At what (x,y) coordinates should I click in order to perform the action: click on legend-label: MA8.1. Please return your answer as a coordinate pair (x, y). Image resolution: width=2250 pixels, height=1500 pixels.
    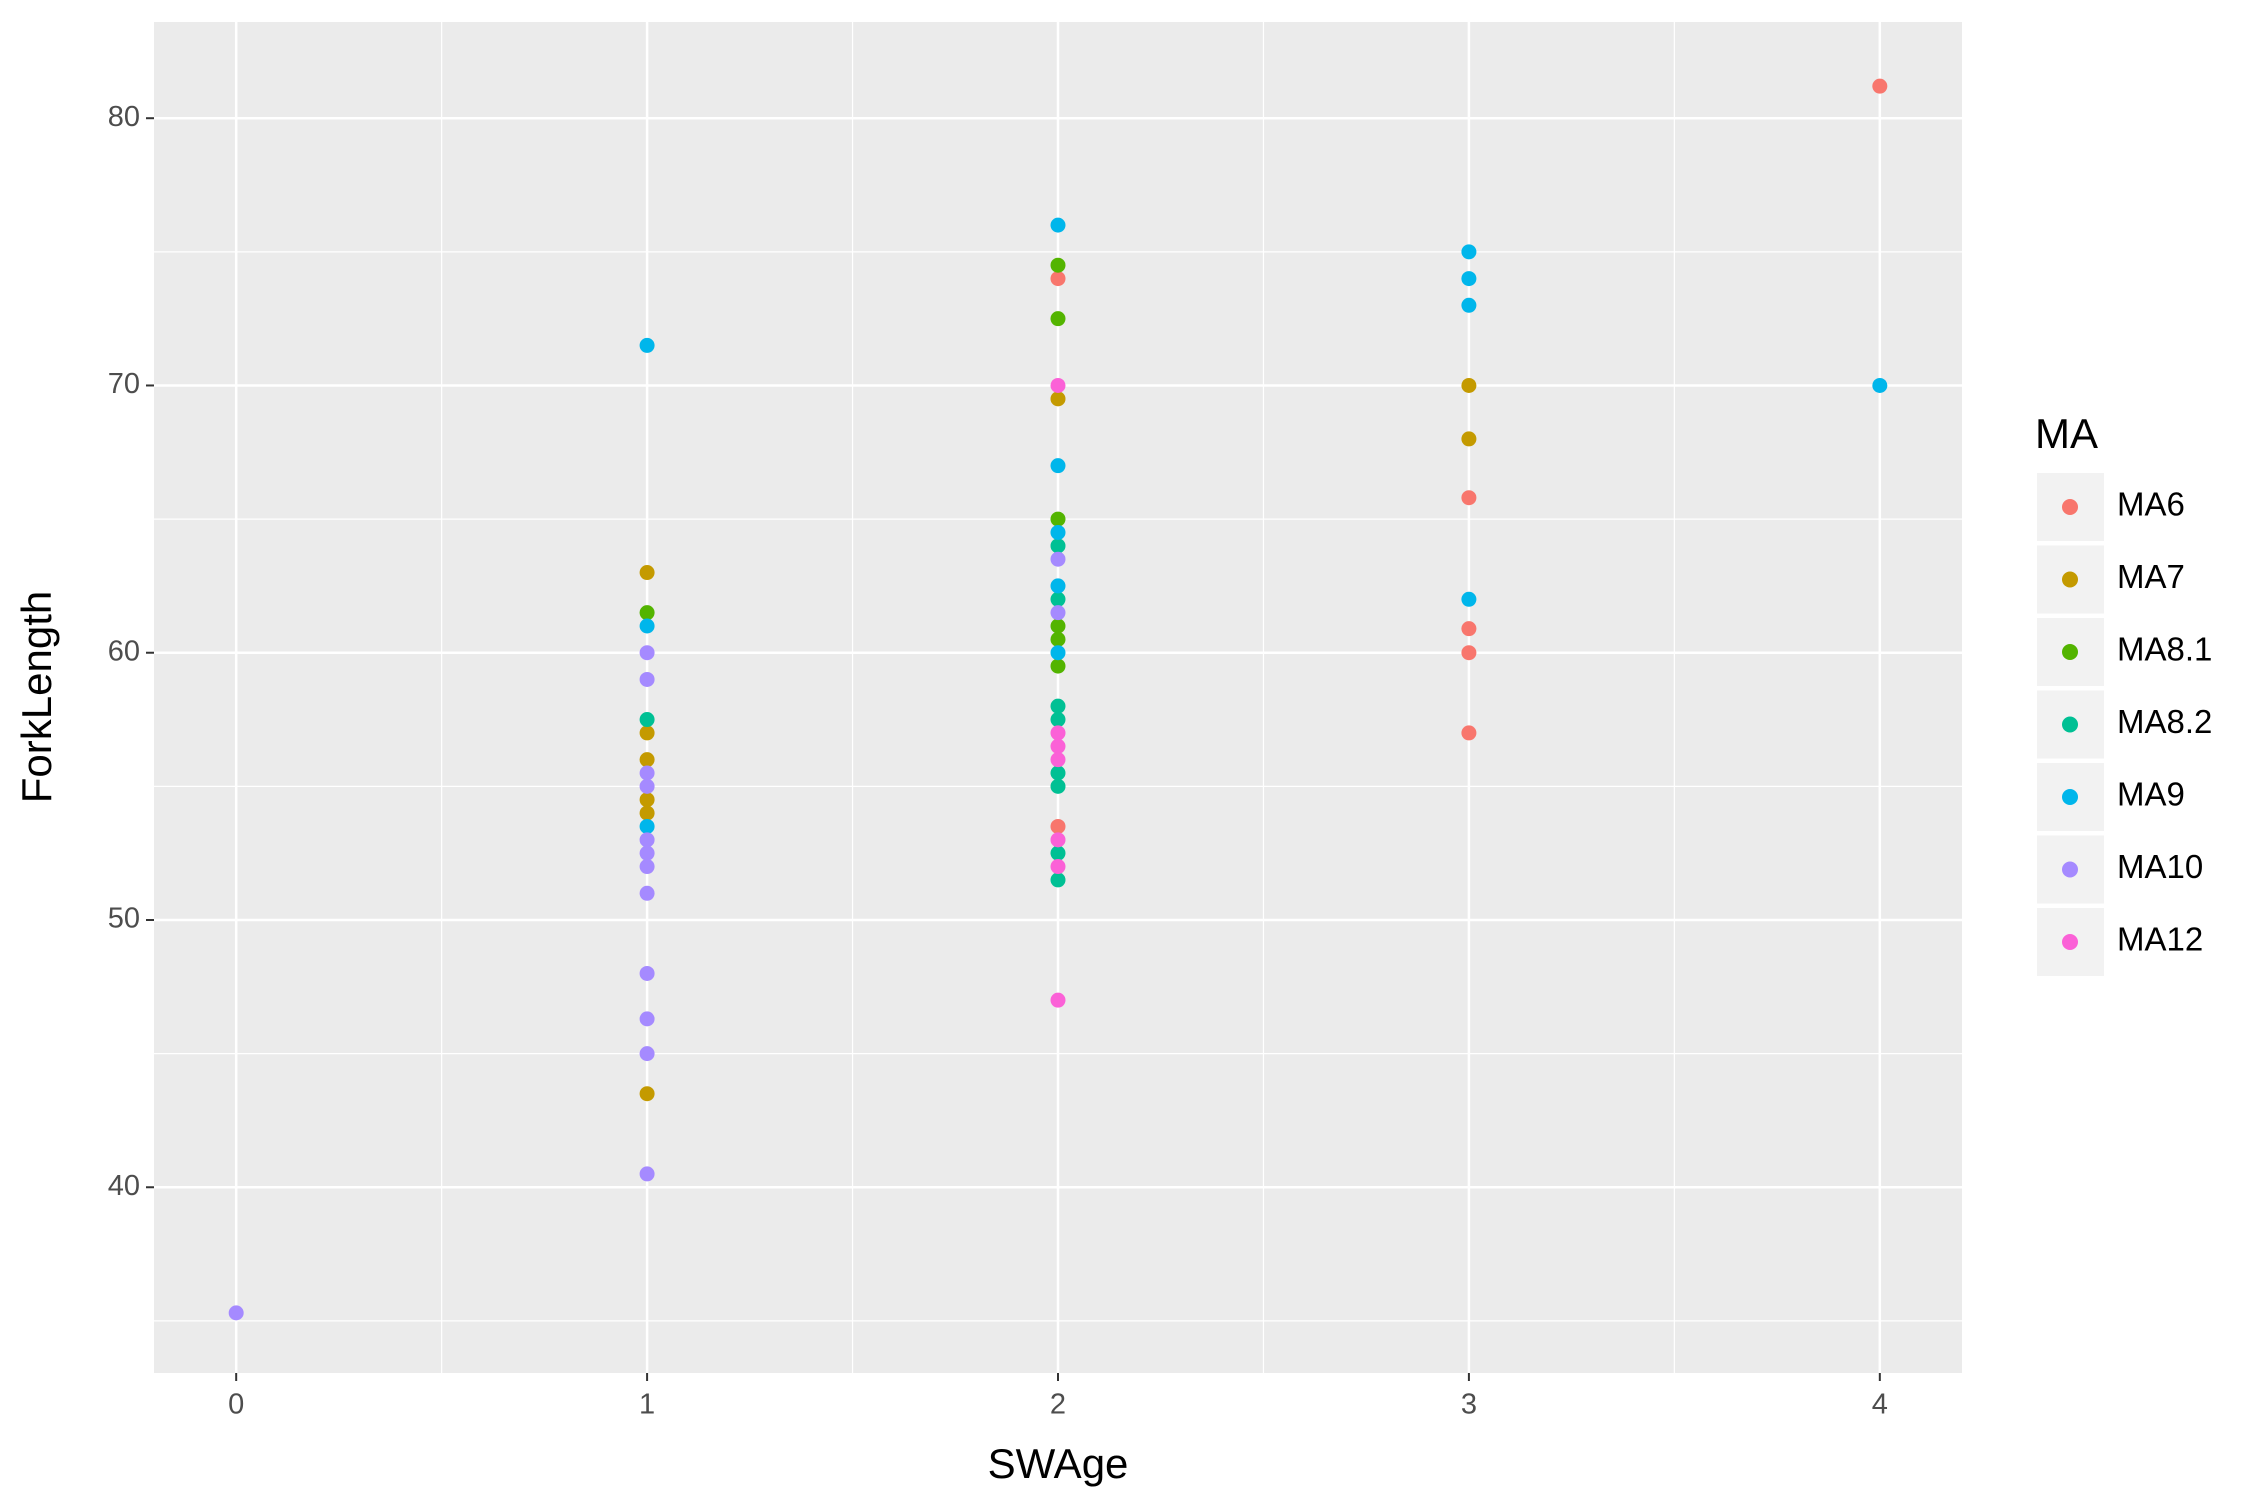
    Looking at the image, I should click on (2164, 649).